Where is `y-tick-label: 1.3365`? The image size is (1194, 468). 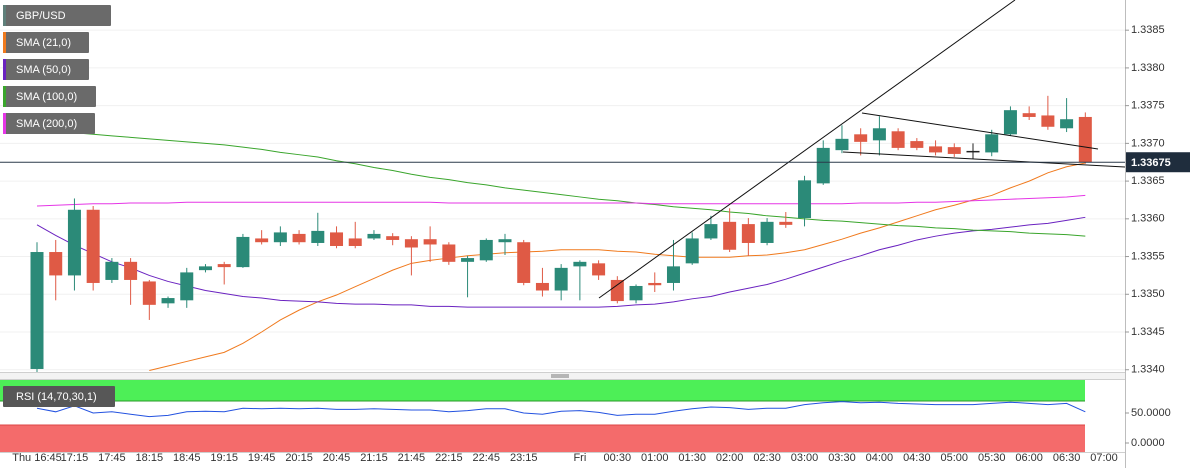
y-tick-label: 1.3365 is located at coordinates (1148, 181).